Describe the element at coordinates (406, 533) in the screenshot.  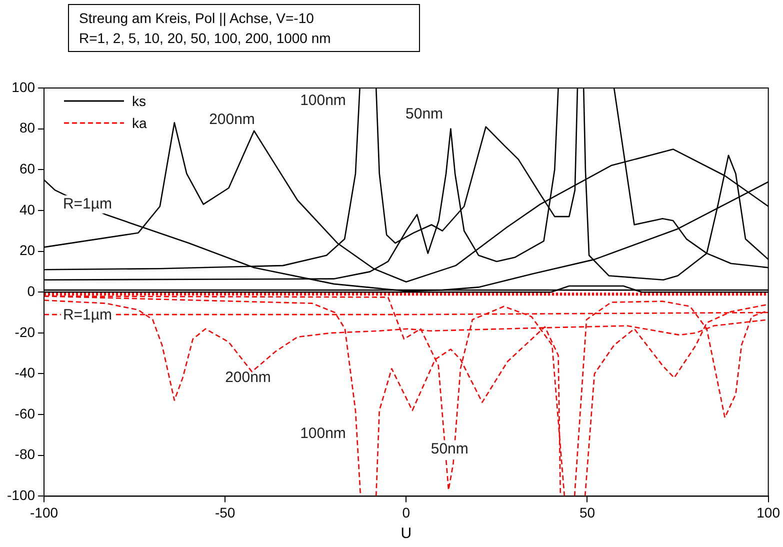
I see `x-axis-title: U` at that location.